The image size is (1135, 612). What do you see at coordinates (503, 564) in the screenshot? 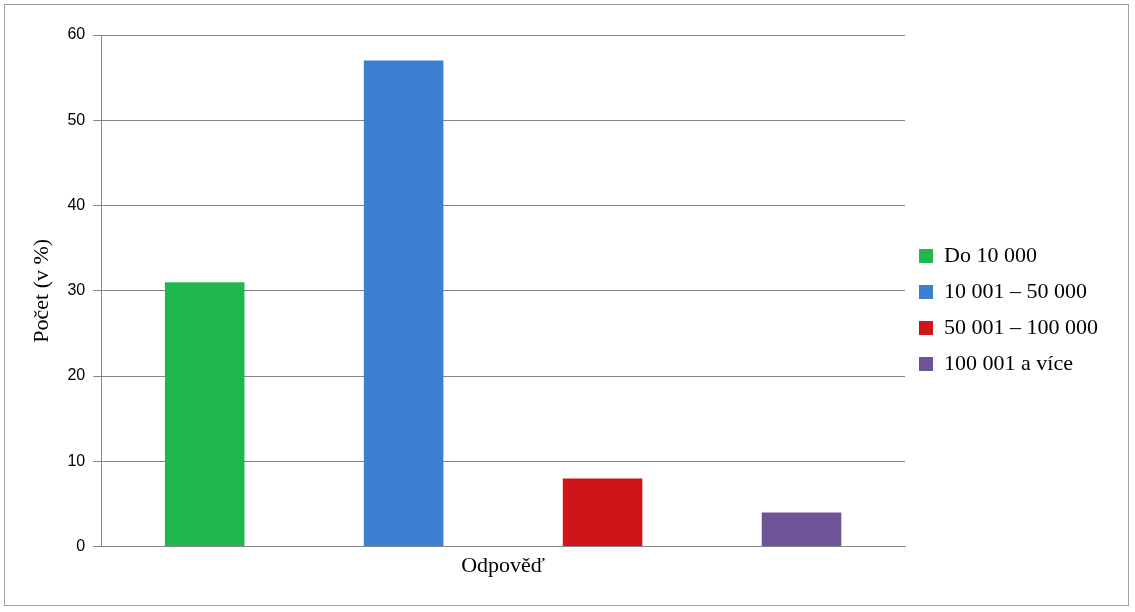
I see `x-tick-label: Odpověď` at bounding box center [503, 564].